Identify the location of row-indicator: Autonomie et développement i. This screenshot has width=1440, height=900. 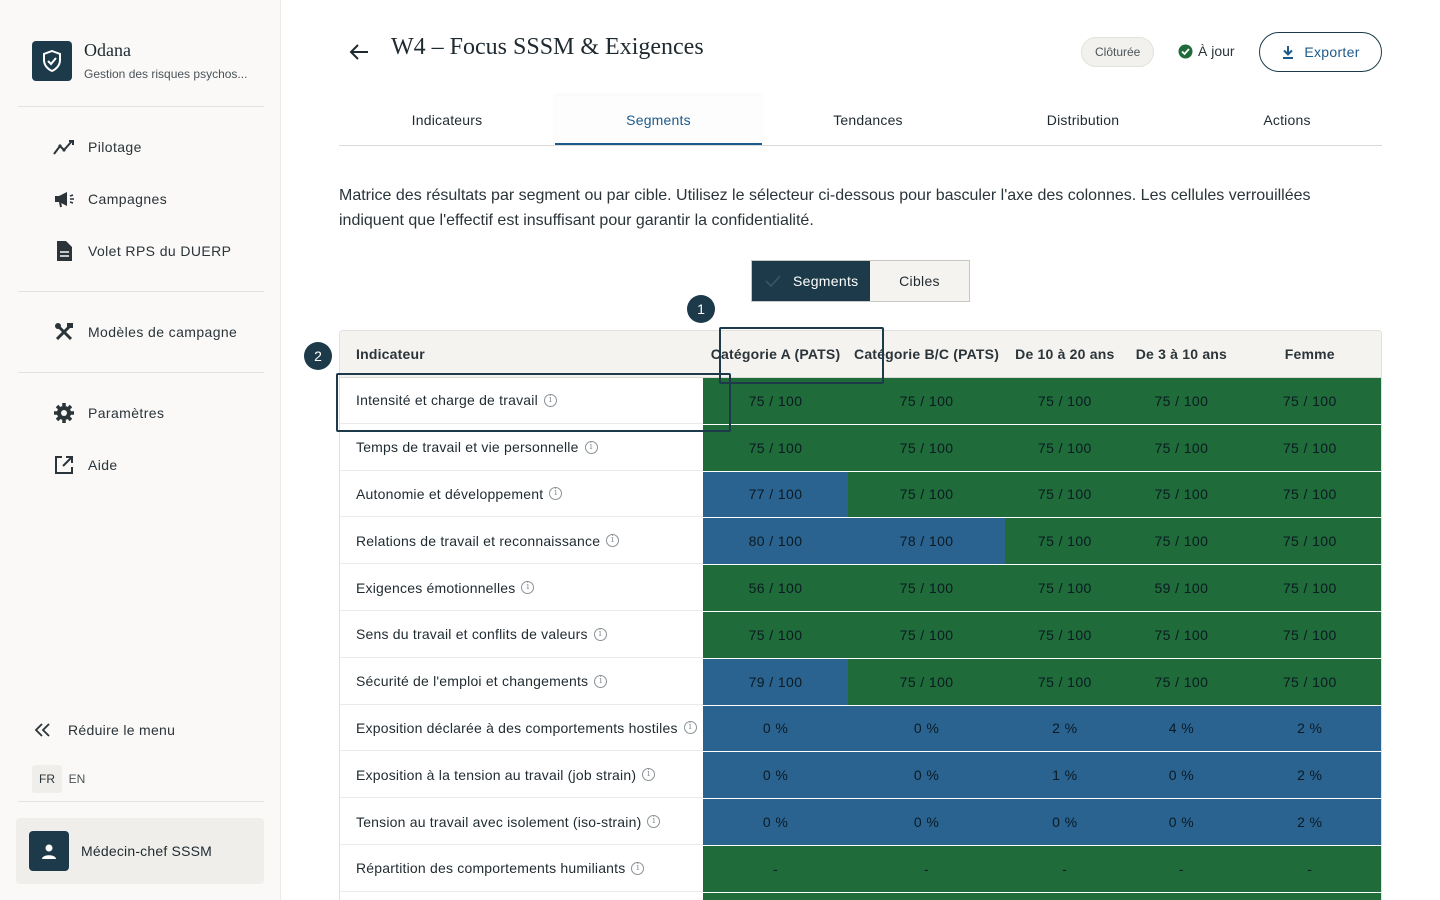
(522, 494).